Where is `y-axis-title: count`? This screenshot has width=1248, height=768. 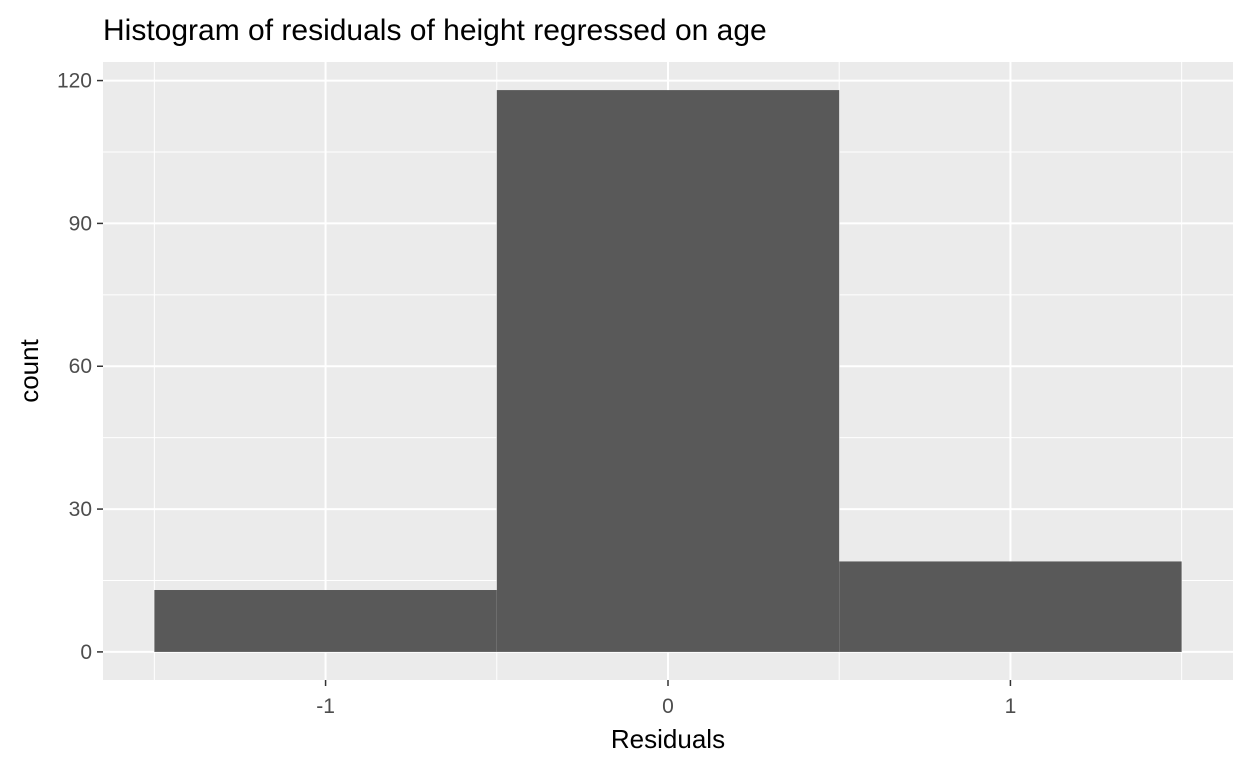
y-axis-title: count is located at coordinates (29, 370).